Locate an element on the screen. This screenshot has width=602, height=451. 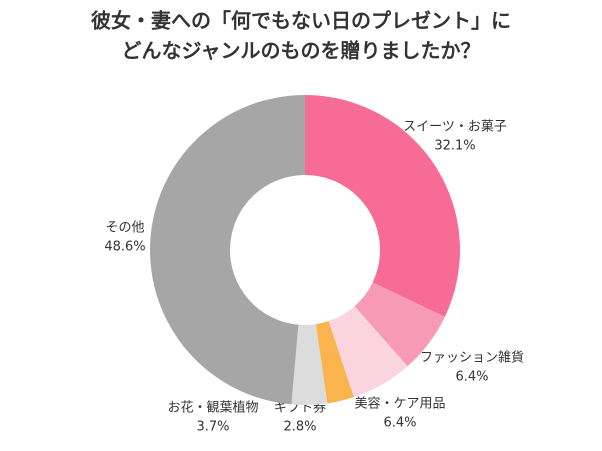
chart-title: どんなジャンルのものを贈りましたか？ is located at coordinates (301, 51).